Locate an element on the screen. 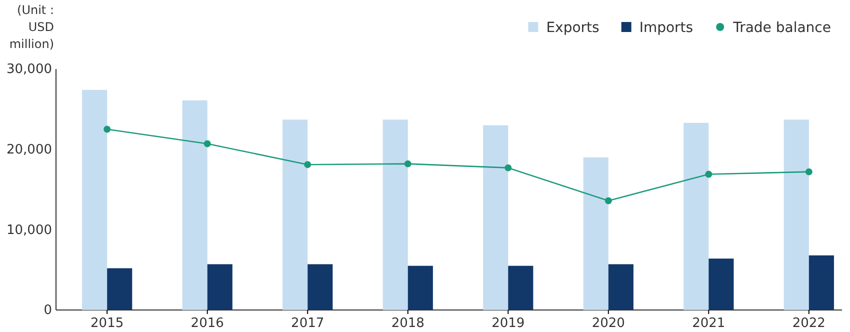 The image size is (850, 332). x-tick-label: 2015 is located at coordinates (107, 324).